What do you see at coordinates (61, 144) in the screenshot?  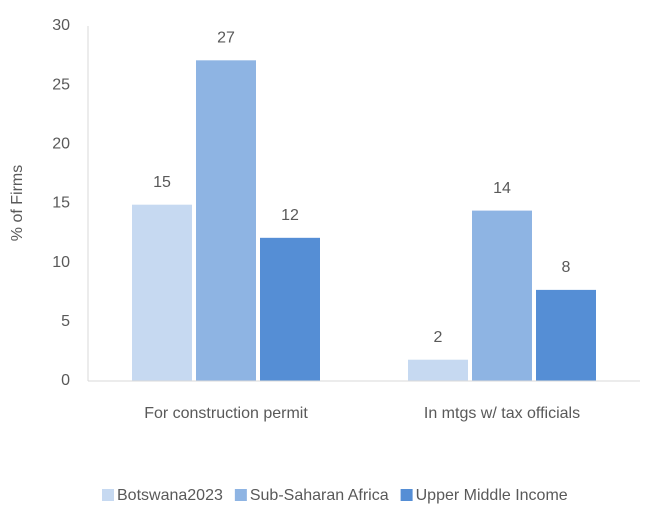 I see `y-tick-label: 20` at bounding box center [61, 144].